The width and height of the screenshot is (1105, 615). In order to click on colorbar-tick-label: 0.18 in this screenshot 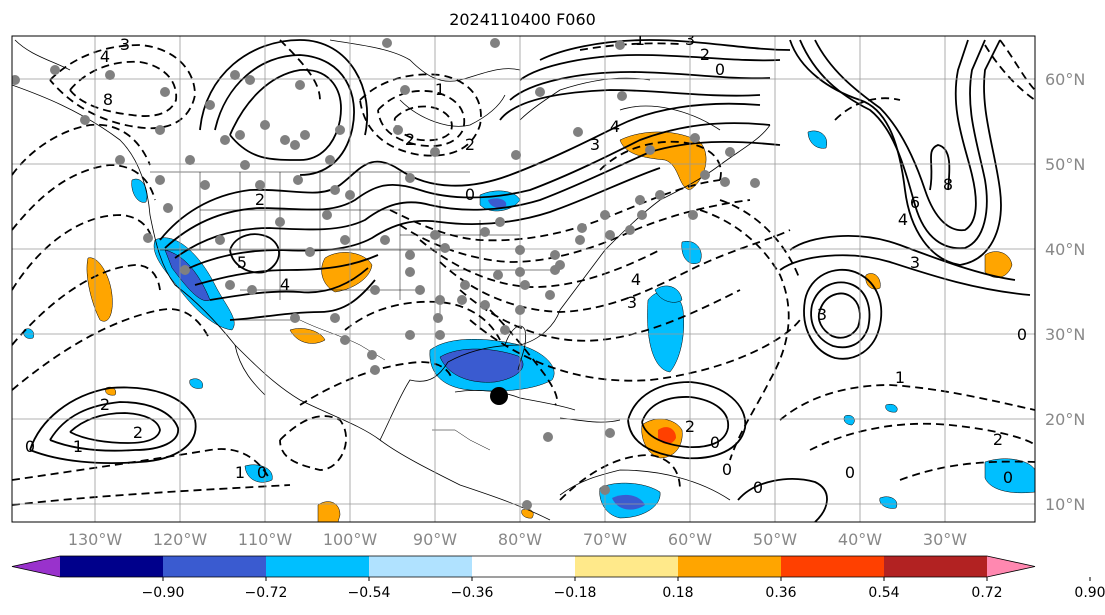, I will do `click(677, 593)`.